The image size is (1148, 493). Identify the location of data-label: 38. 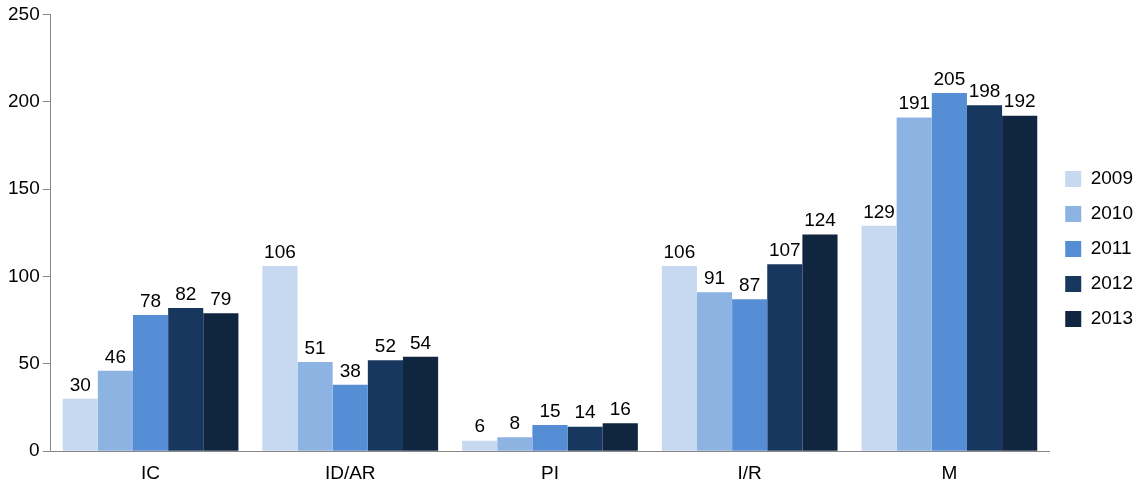
(350, 370).